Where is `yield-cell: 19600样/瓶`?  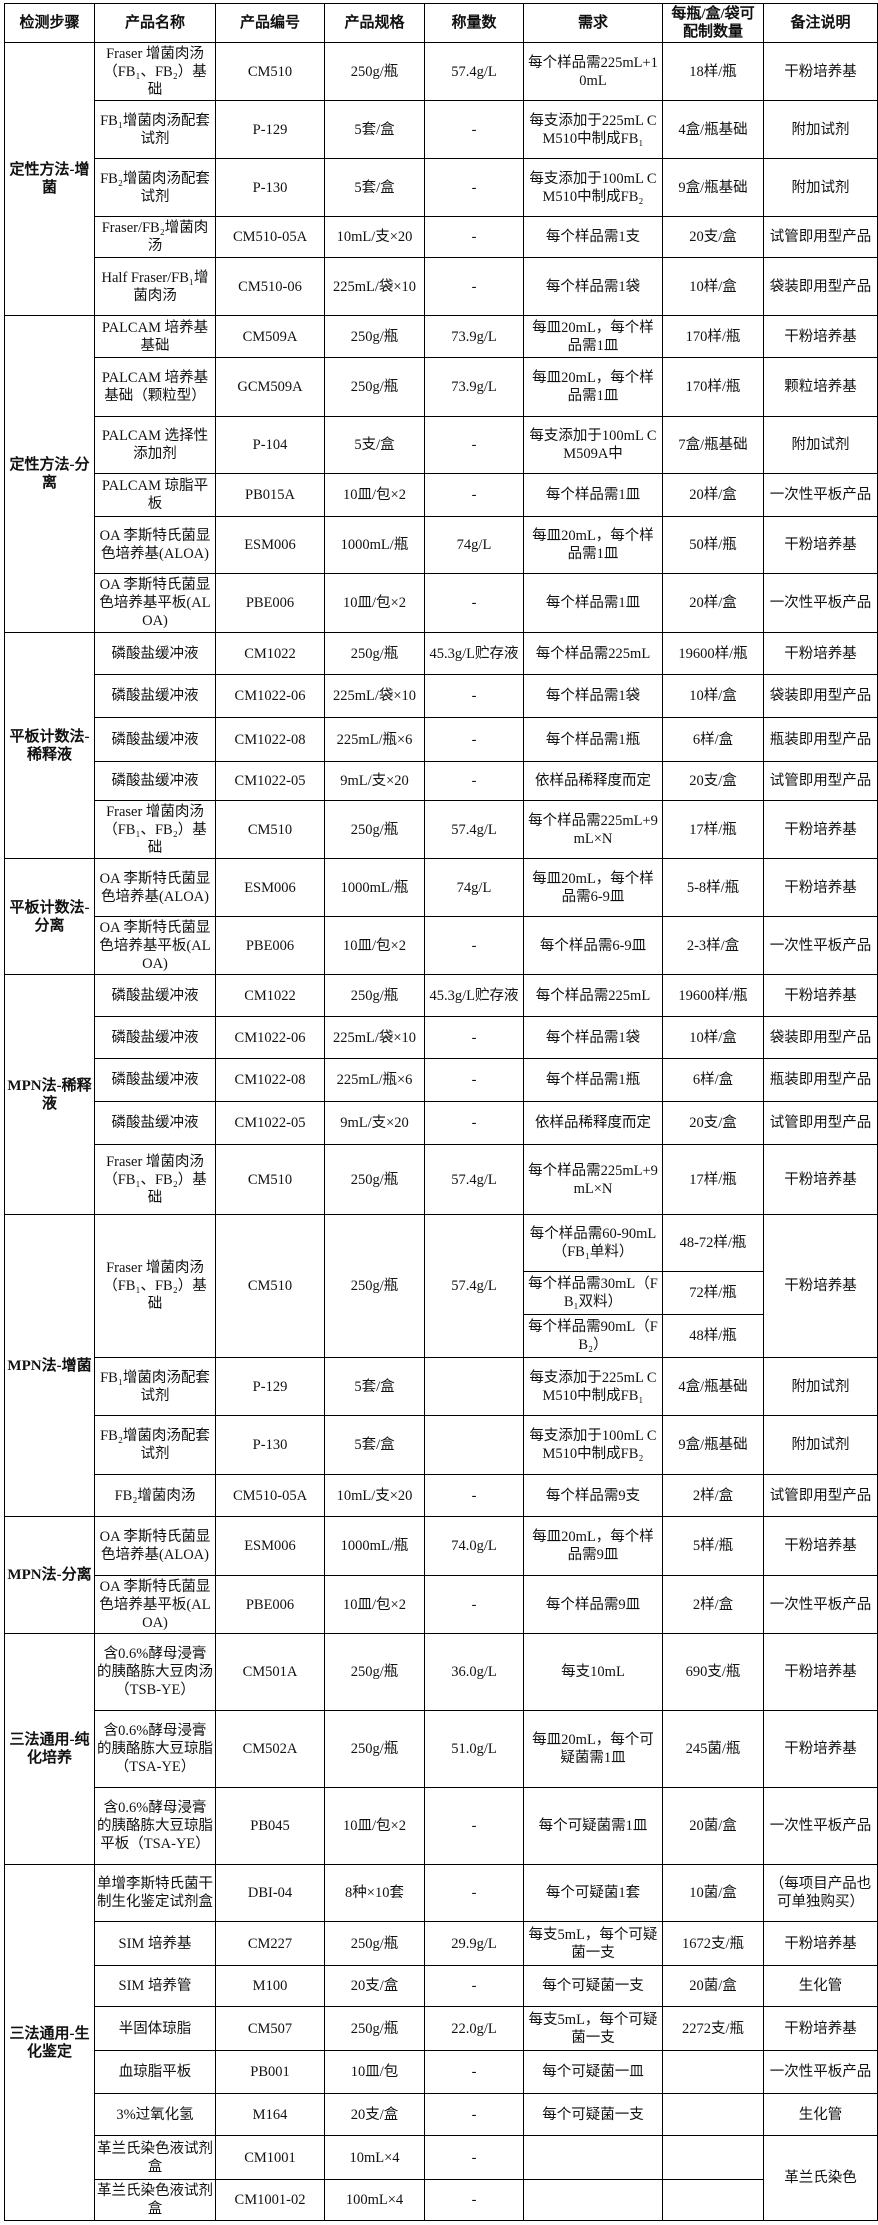
yield-cell: 19600样/瓶 is located at coordinates (713, 995).